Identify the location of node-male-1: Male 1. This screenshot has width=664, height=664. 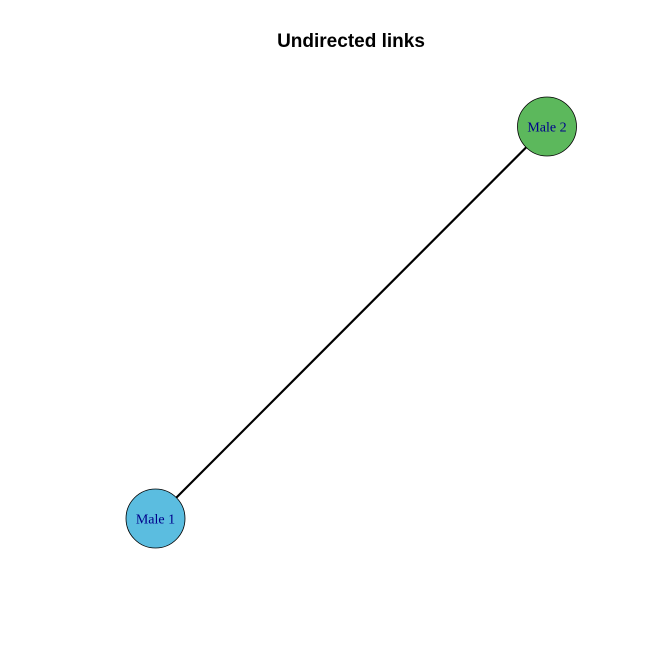
(155, 518).